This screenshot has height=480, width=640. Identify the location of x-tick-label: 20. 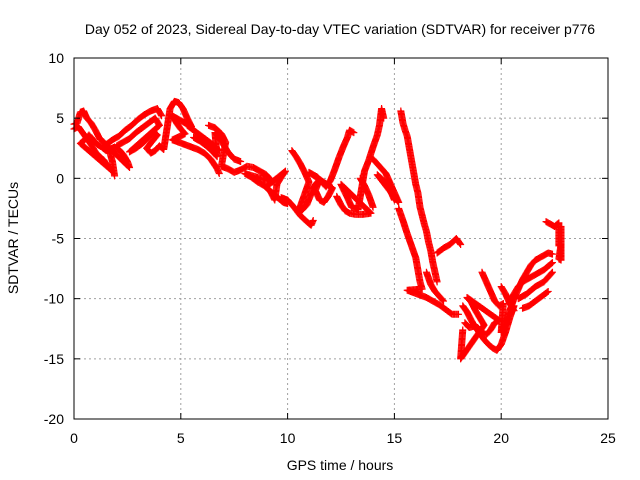
(501, 438).